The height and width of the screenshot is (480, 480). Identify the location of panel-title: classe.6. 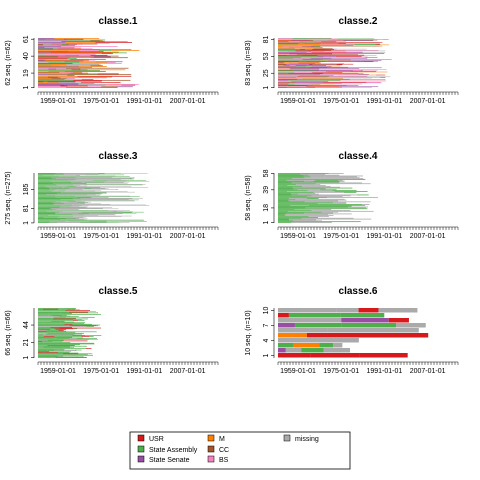
(358, 291).